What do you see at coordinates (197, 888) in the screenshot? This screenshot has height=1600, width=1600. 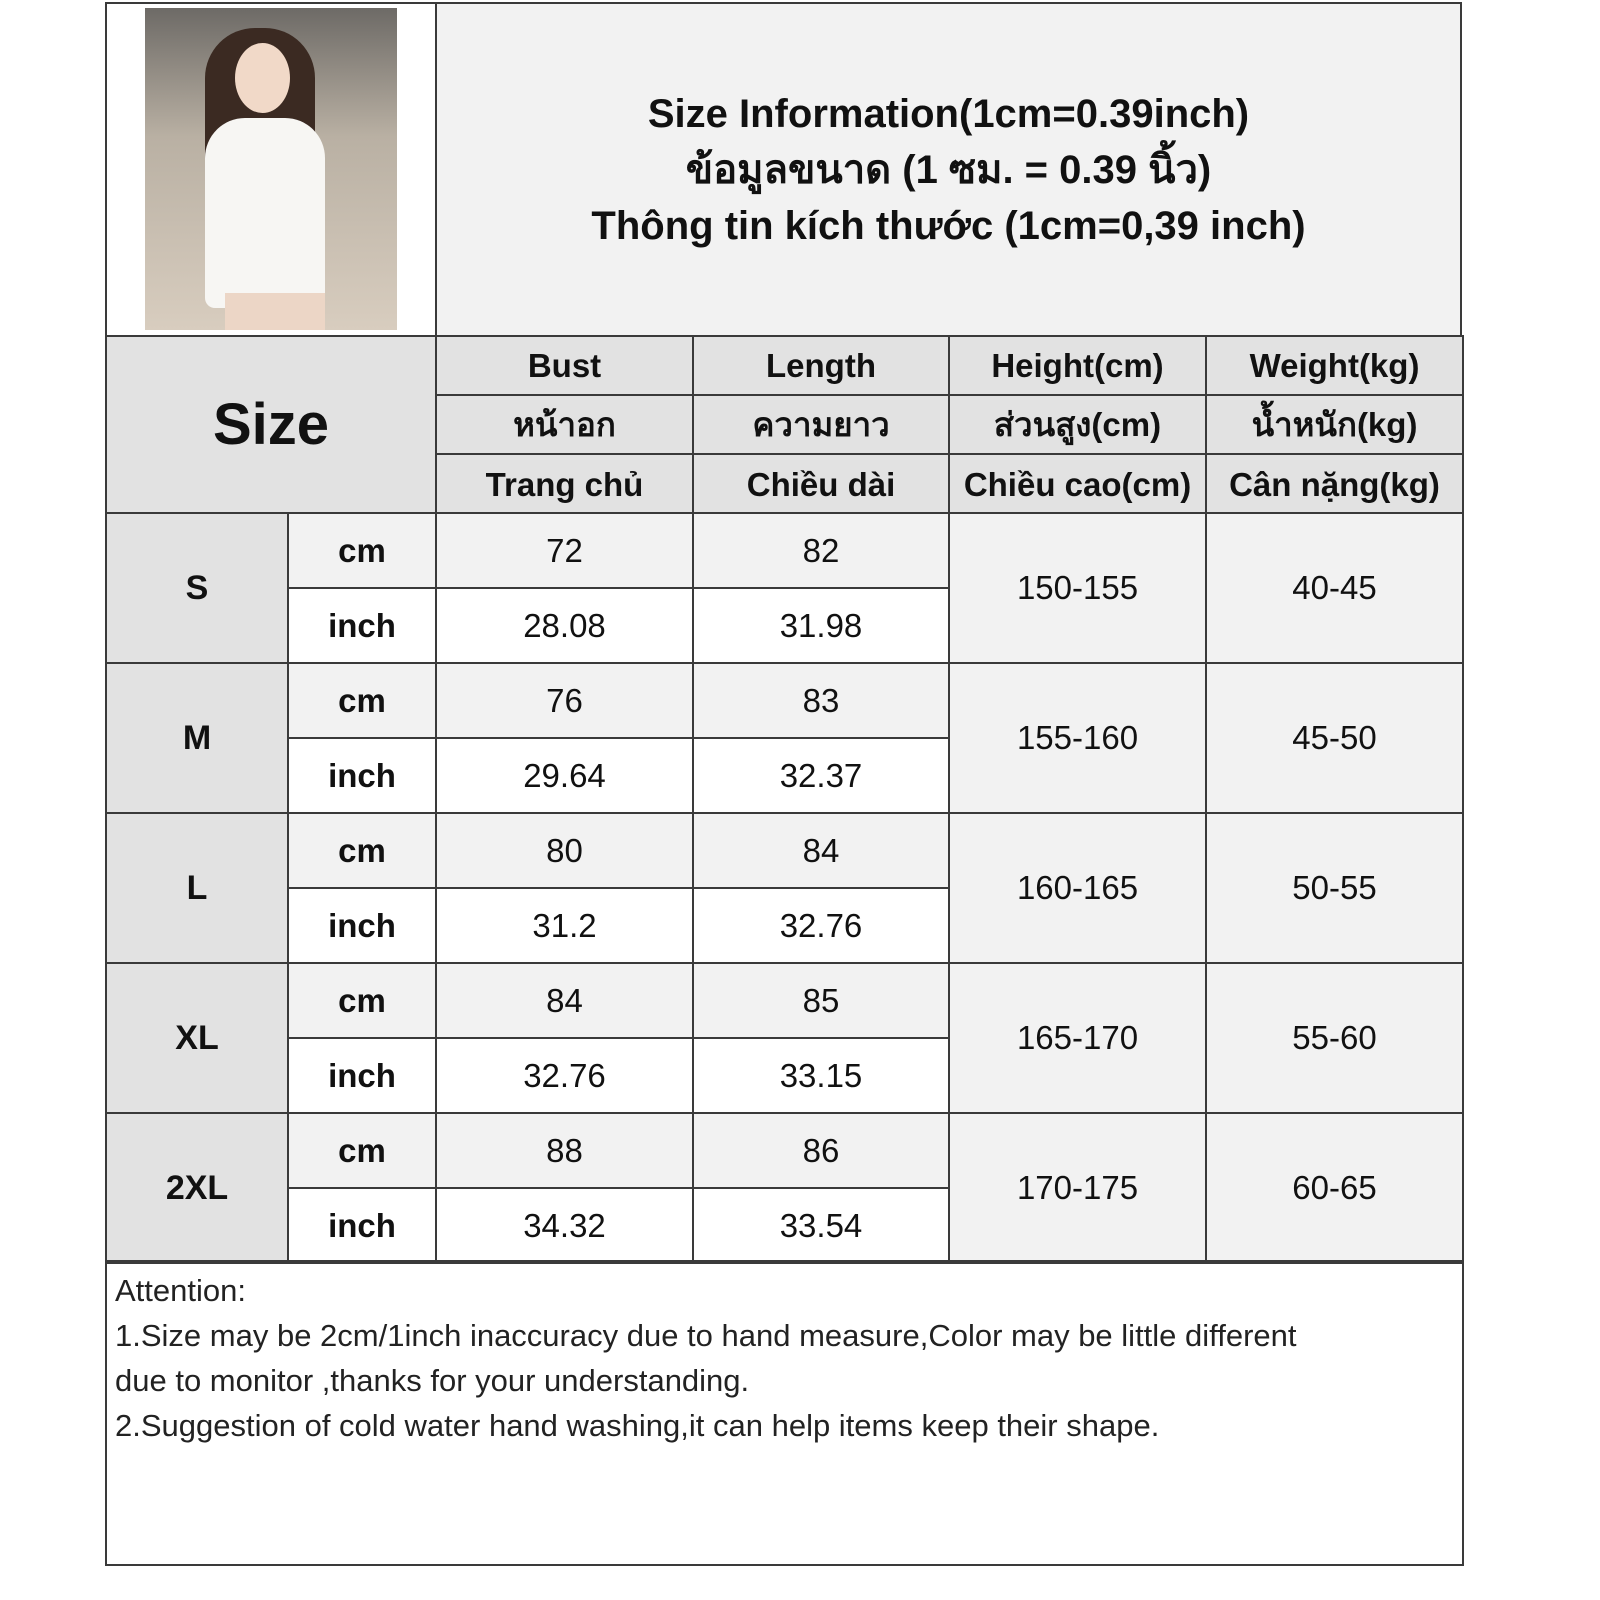 I see `size-label: L` at bounding box center [197, 888].